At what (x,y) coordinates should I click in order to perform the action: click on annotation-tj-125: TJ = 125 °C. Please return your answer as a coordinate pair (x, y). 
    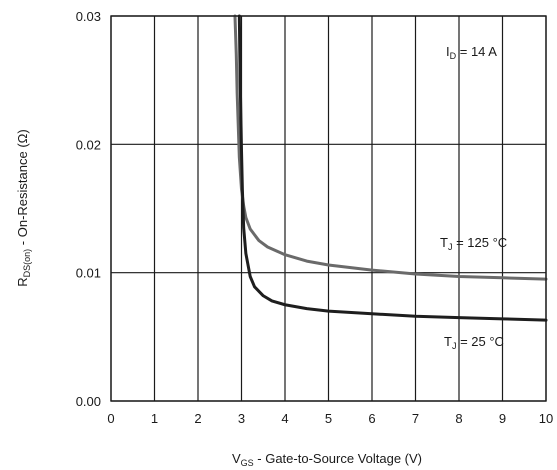
    Looking at the image, I should click on (473, 243).